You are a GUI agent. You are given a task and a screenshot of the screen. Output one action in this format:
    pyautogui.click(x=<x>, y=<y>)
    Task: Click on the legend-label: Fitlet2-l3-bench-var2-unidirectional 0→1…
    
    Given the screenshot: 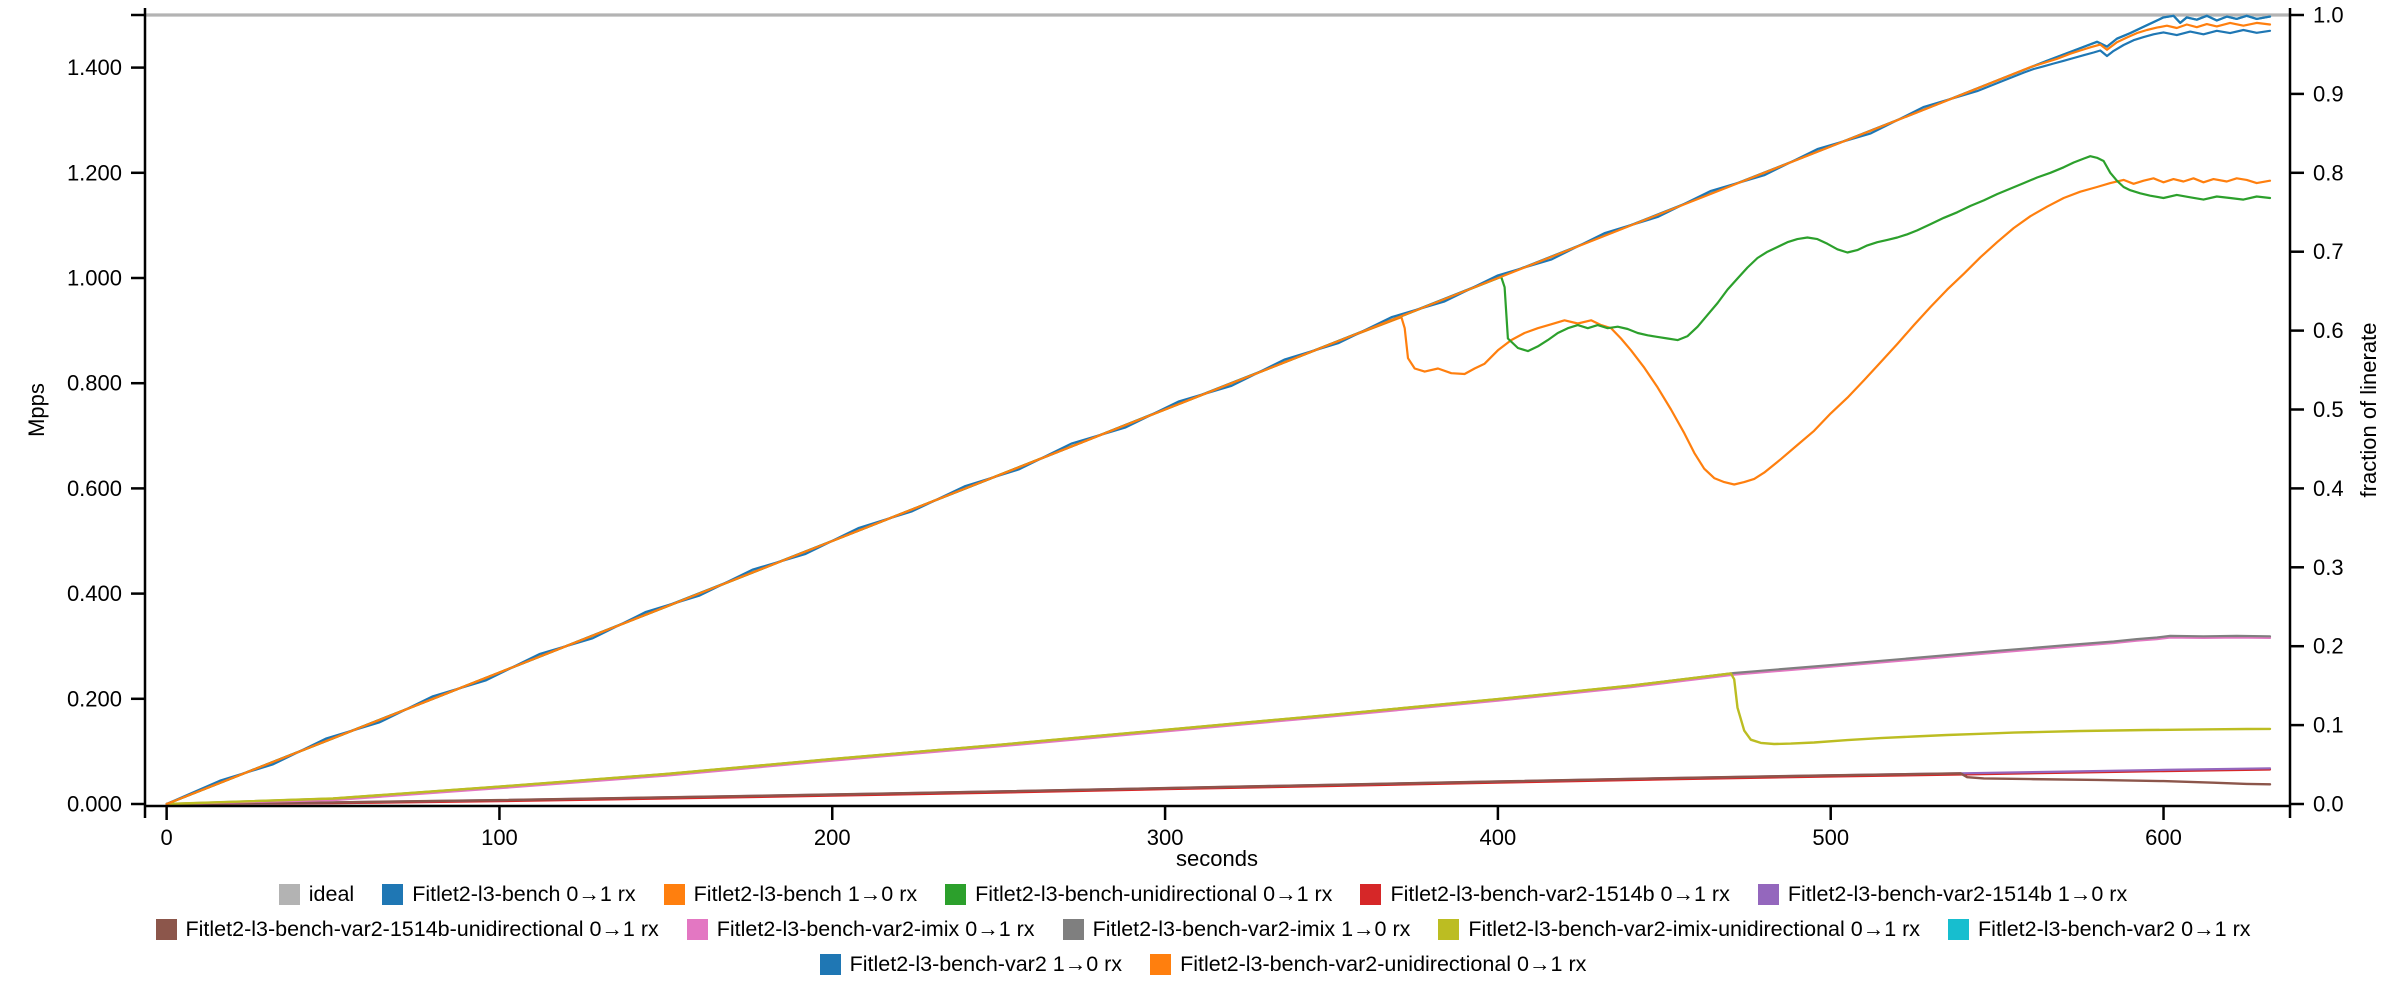 What is the action you would take?
    pyautogui.click(x=1383, y=964)
    